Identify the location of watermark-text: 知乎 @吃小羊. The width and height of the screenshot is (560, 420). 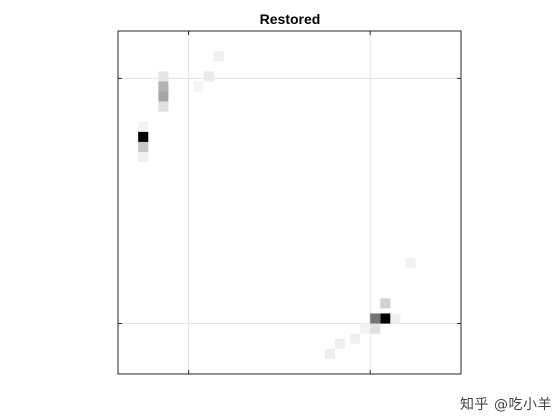
(506, 405).